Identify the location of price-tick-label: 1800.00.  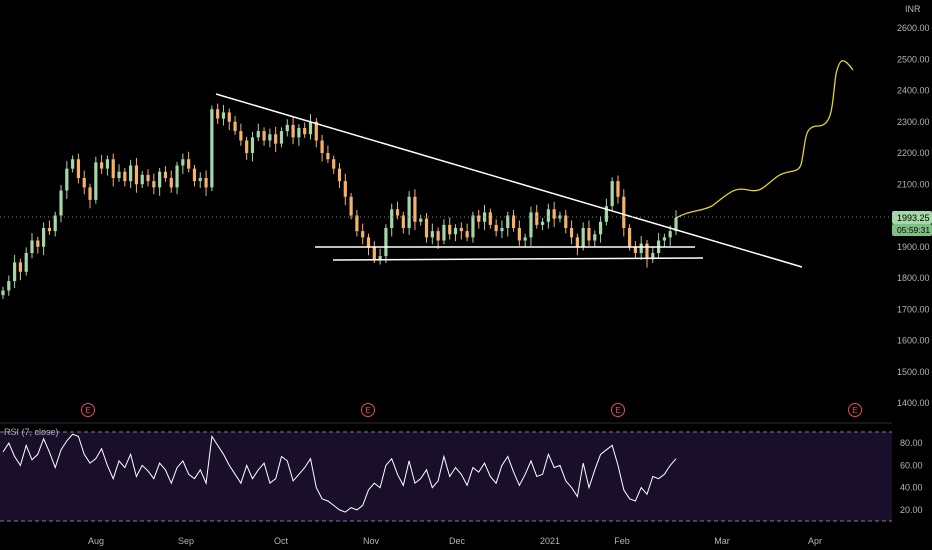
(913, 278).